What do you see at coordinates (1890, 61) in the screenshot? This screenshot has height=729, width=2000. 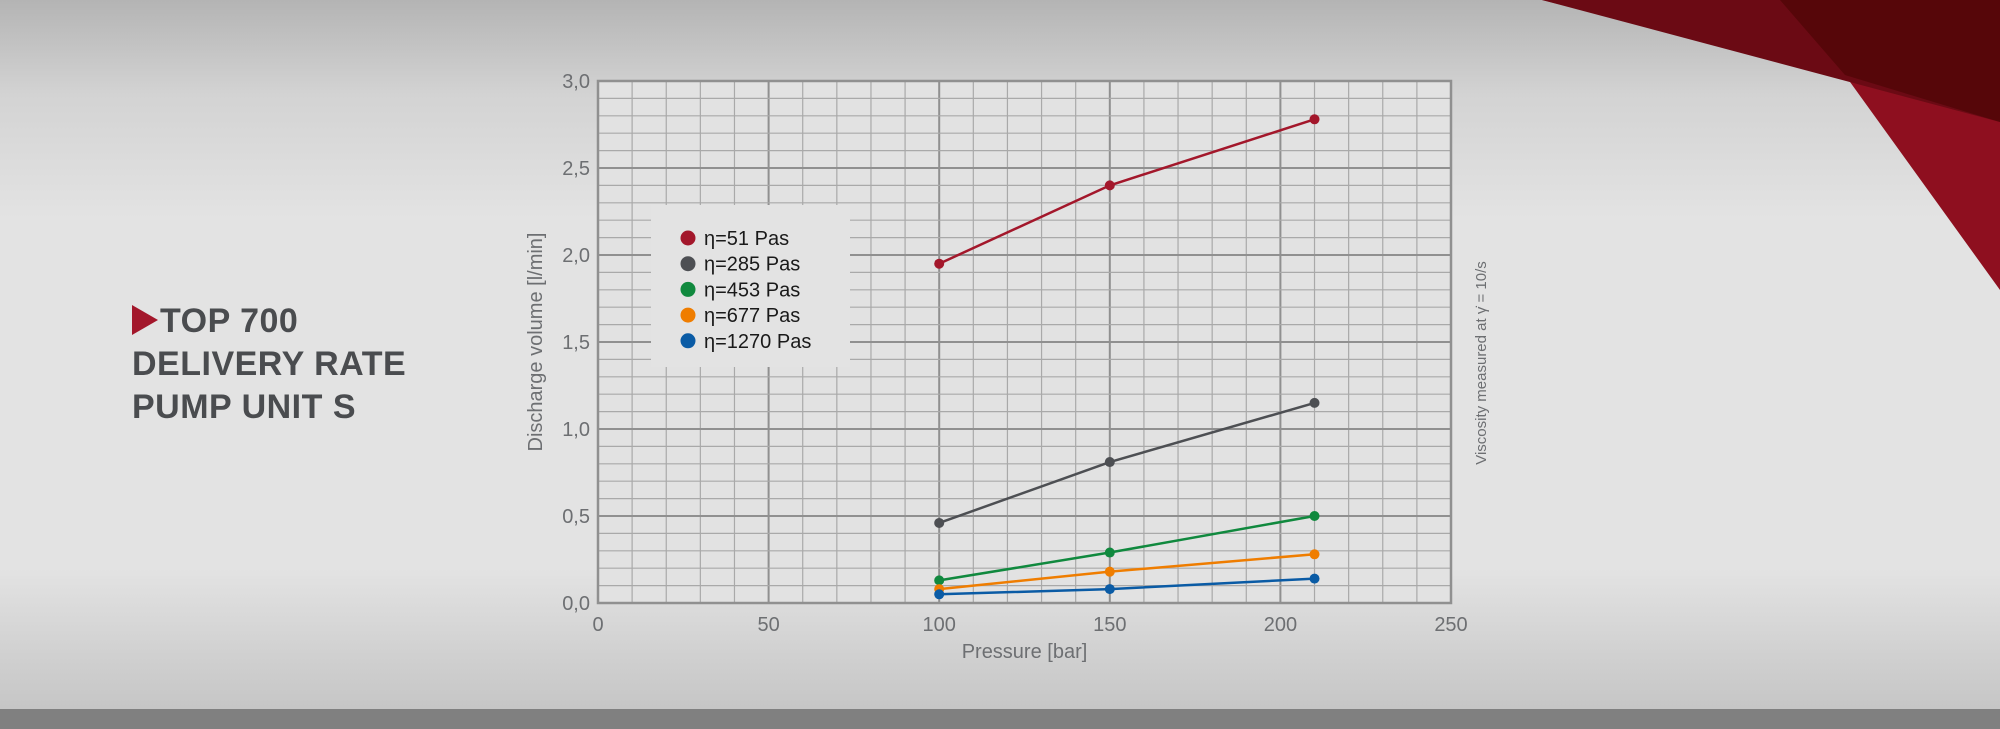 I see `corner-band-darkest` at bounding box center [1890, 61].